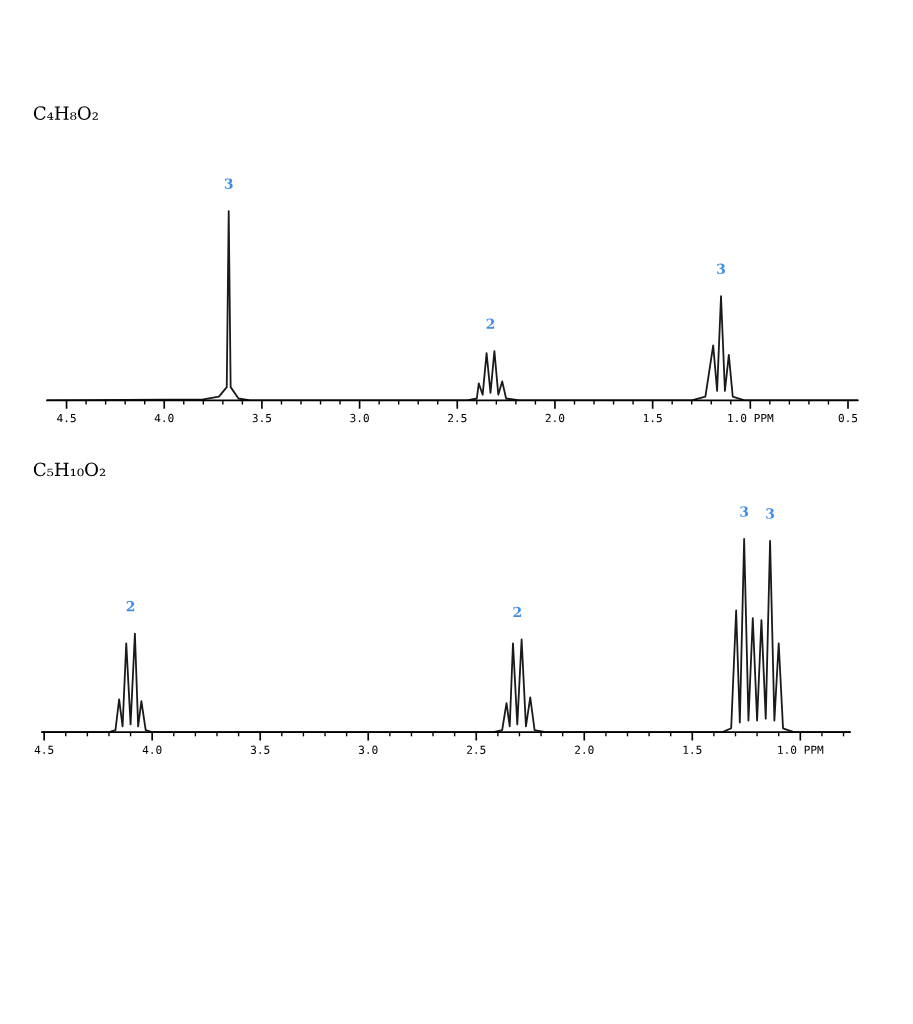 This screenshot has width=913, height=1024. Describe the element at coordinates (69, 469) in the screenshot. I see `chart-title: C₅H₁₀O₂` at that location.